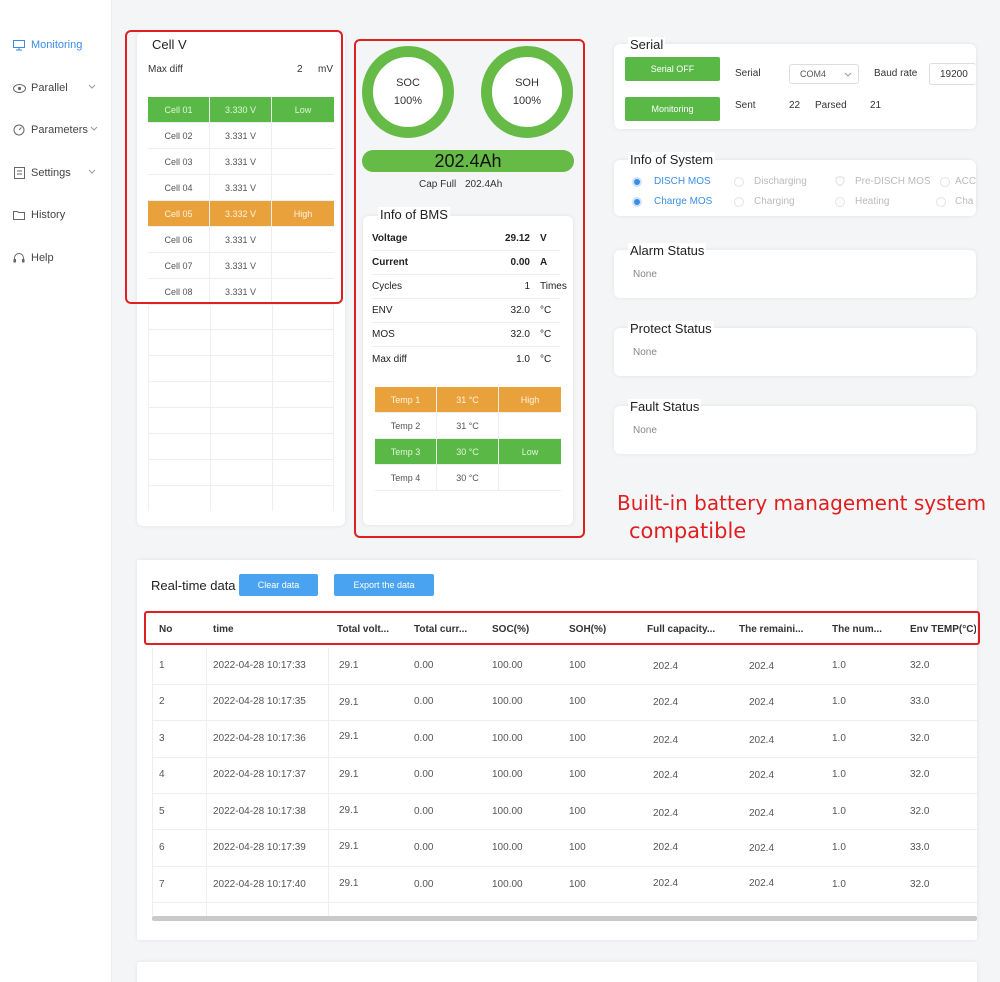 This screenshot has height=982, width=1000. What do you see at coordinates (162, 665) in the screenshot?
I see `cell-no: 1` at bounding box center [162, 665].